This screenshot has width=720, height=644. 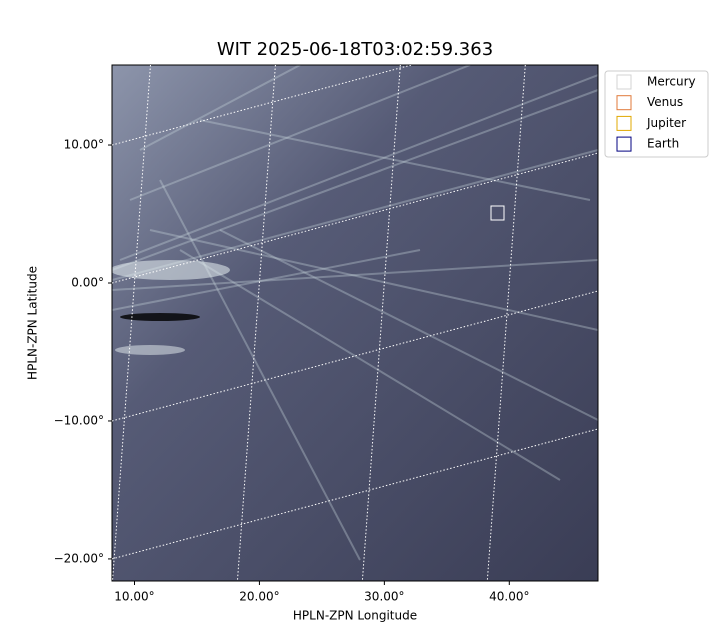 What do you see at coordinates (84, 145) in the screenshot?
I see `y-tick-label: 10.00°` at bounding box center [84, 145].